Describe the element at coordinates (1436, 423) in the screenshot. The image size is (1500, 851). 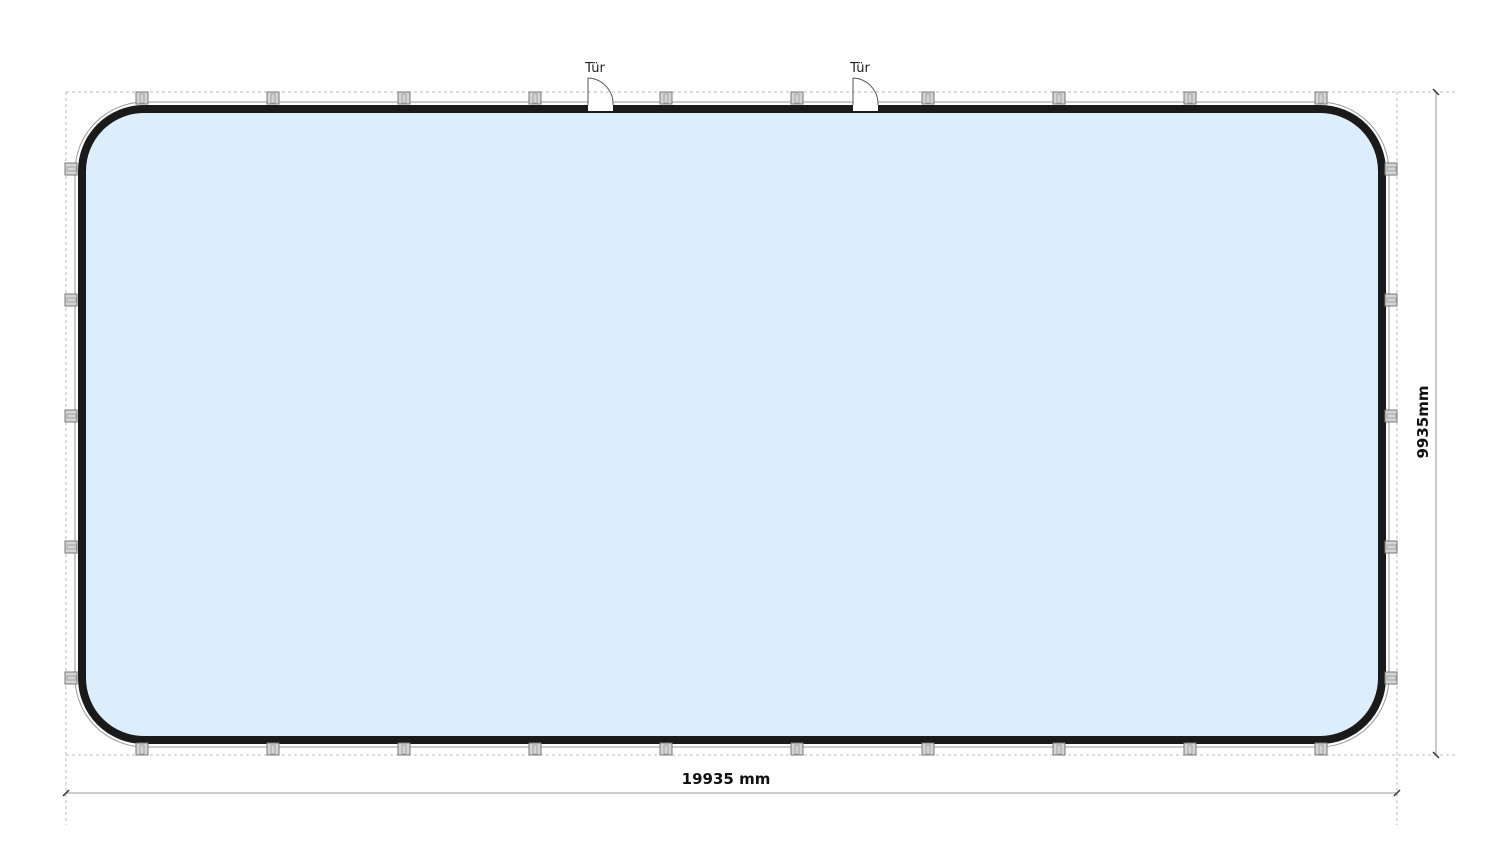
I see `height-dimension-line` at that location.